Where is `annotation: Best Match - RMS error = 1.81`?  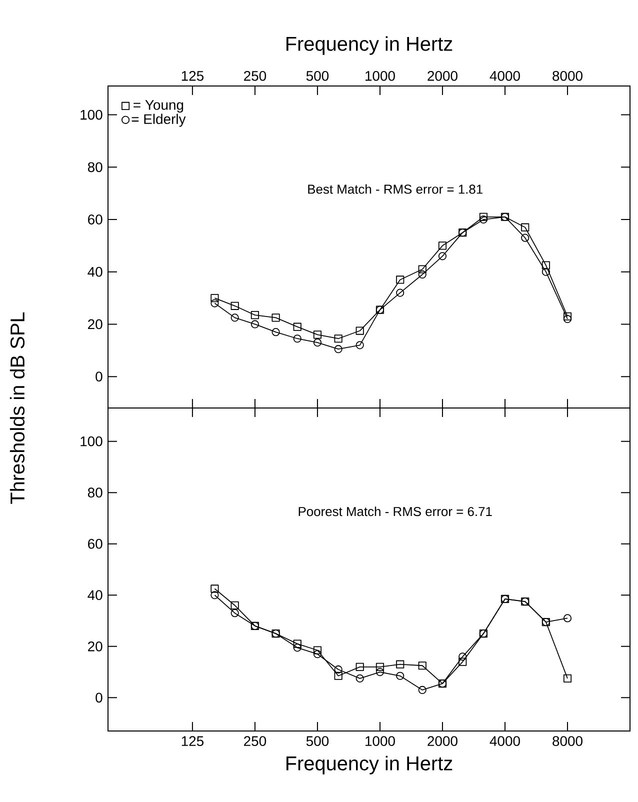
annotation: Best Match - RMS error = 1.81 is located at coordinates (395, 189).